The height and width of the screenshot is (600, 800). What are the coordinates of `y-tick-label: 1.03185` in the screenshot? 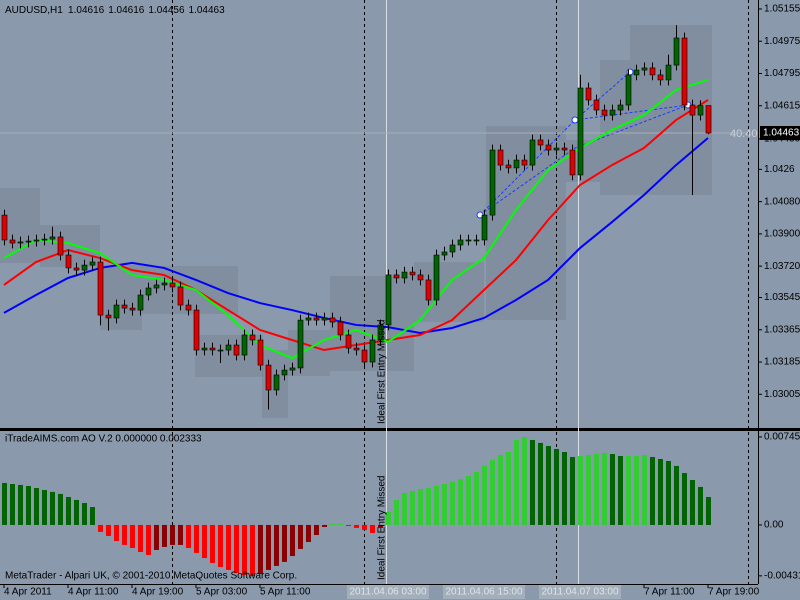 It's located at (782, 362).